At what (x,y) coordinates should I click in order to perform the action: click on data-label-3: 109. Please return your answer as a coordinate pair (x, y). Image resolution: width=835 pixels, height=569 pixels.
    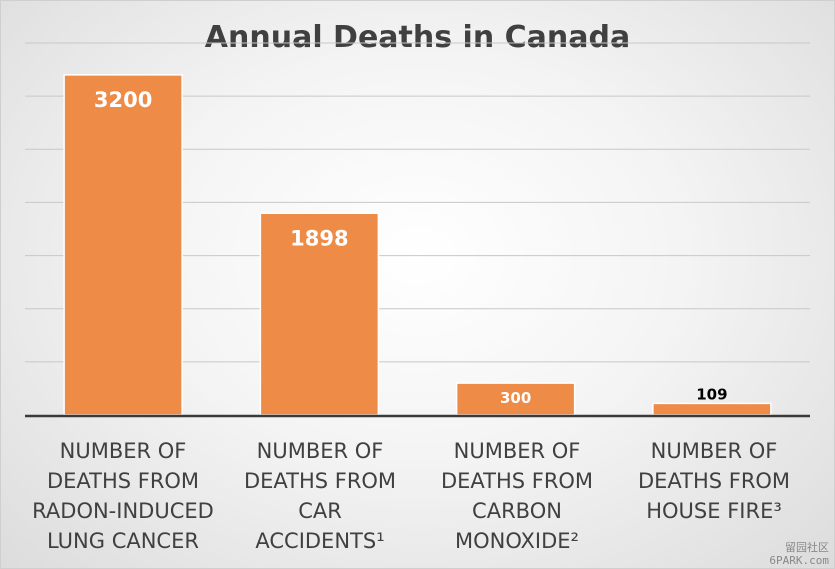
    Looking at the image, I should click on (711, 394).